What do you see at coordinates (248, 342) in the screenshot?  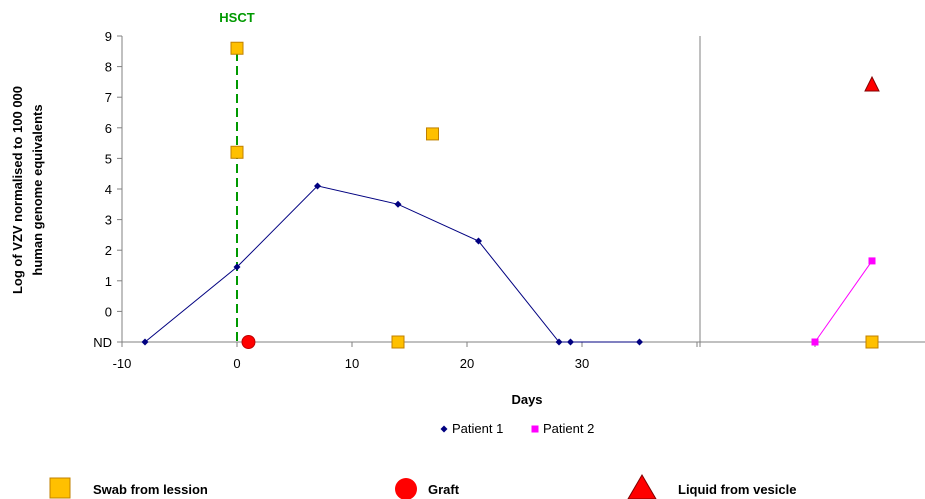 I see `graft-marker` at bounding box center [248, 342].